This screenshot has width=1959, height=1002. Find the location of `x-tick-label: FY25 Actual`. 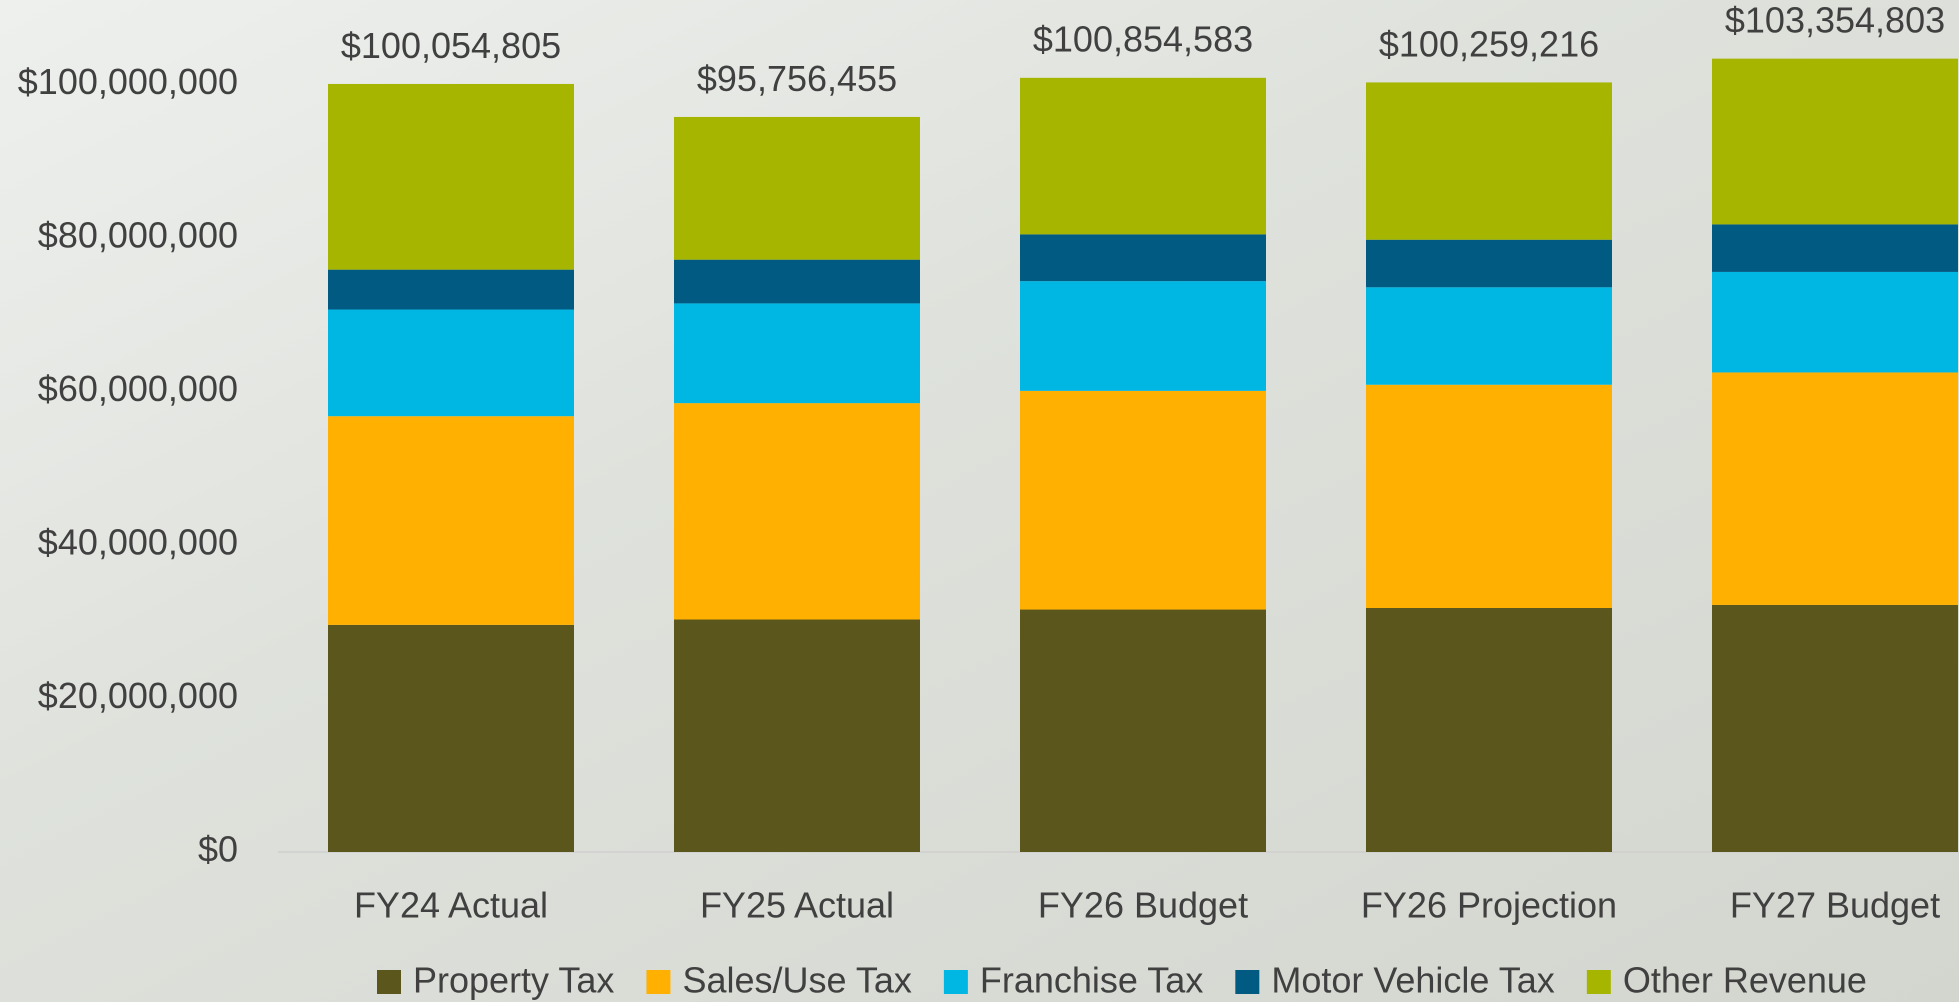

x-tick-label: FY25 Actual is located at coordinates (797, 905).